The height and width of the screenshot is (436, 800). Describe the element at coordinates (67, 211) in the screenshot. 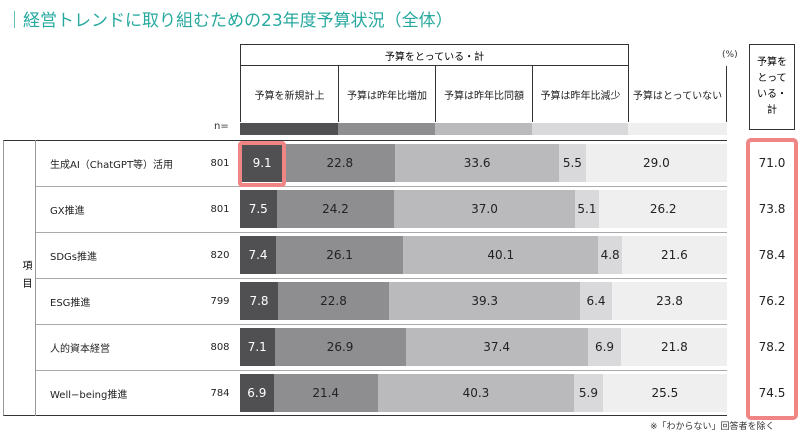

I see `row-label: GX推進` at that location.